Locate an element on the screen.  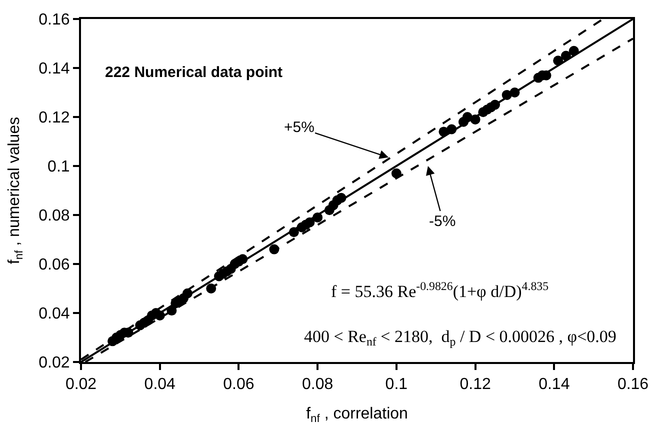
x-tick-label: 0.14 is located at coordinates (554, 385).